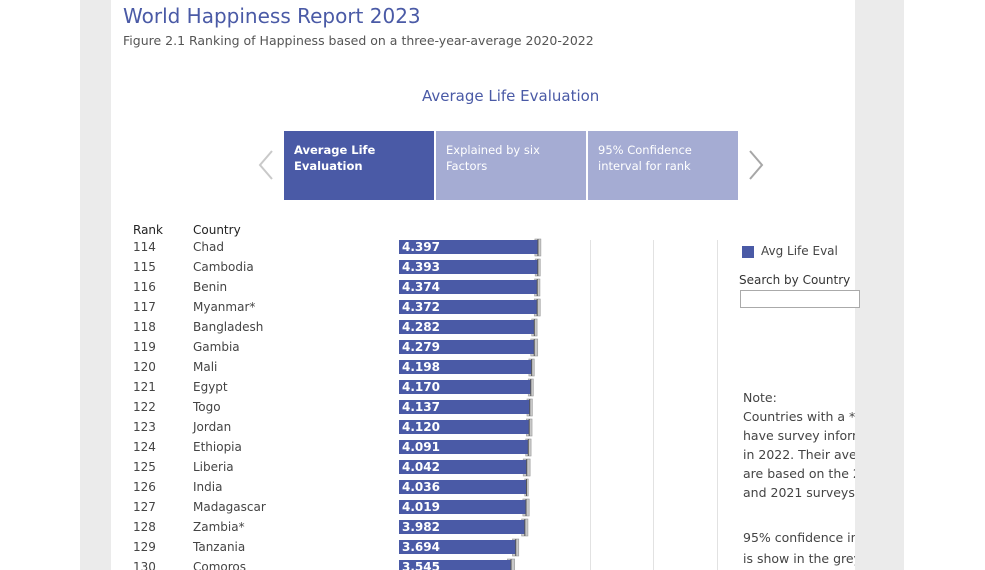  What do you see at coordinates (467, 166) in the screenshot?
I see `tab-label-line2: Factors` at bounding box center [467, 166].